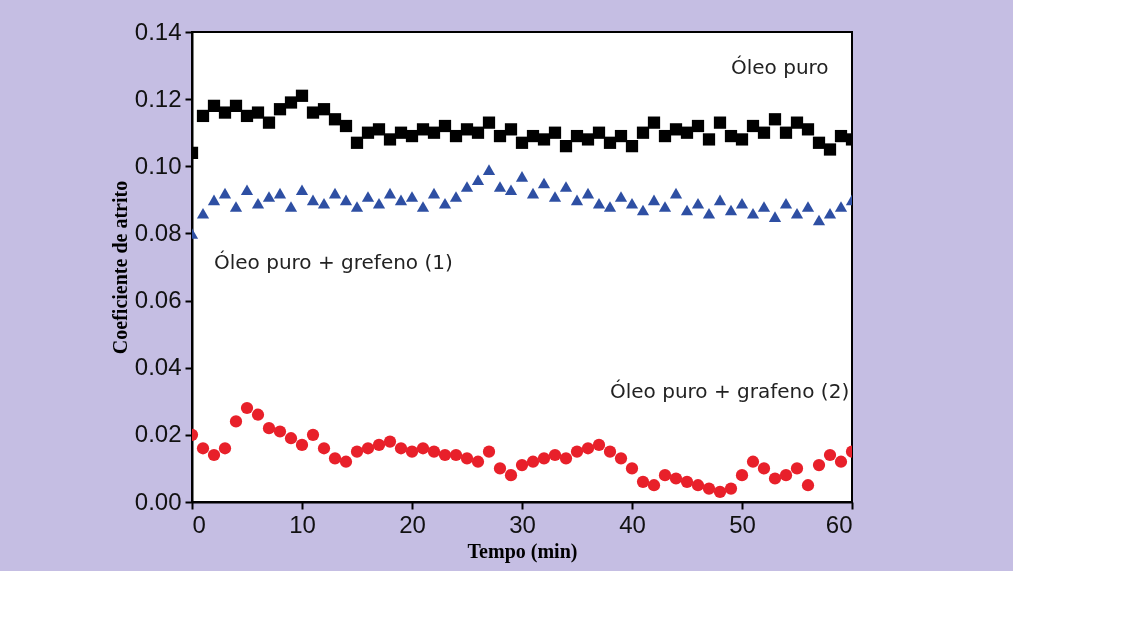 The height and width of the screenshot is (625, 1130). What do you see at coordinates (158, 367) in the screenshot?
I see `y-tick-label: 0.04` at bounding box center [158, 367].